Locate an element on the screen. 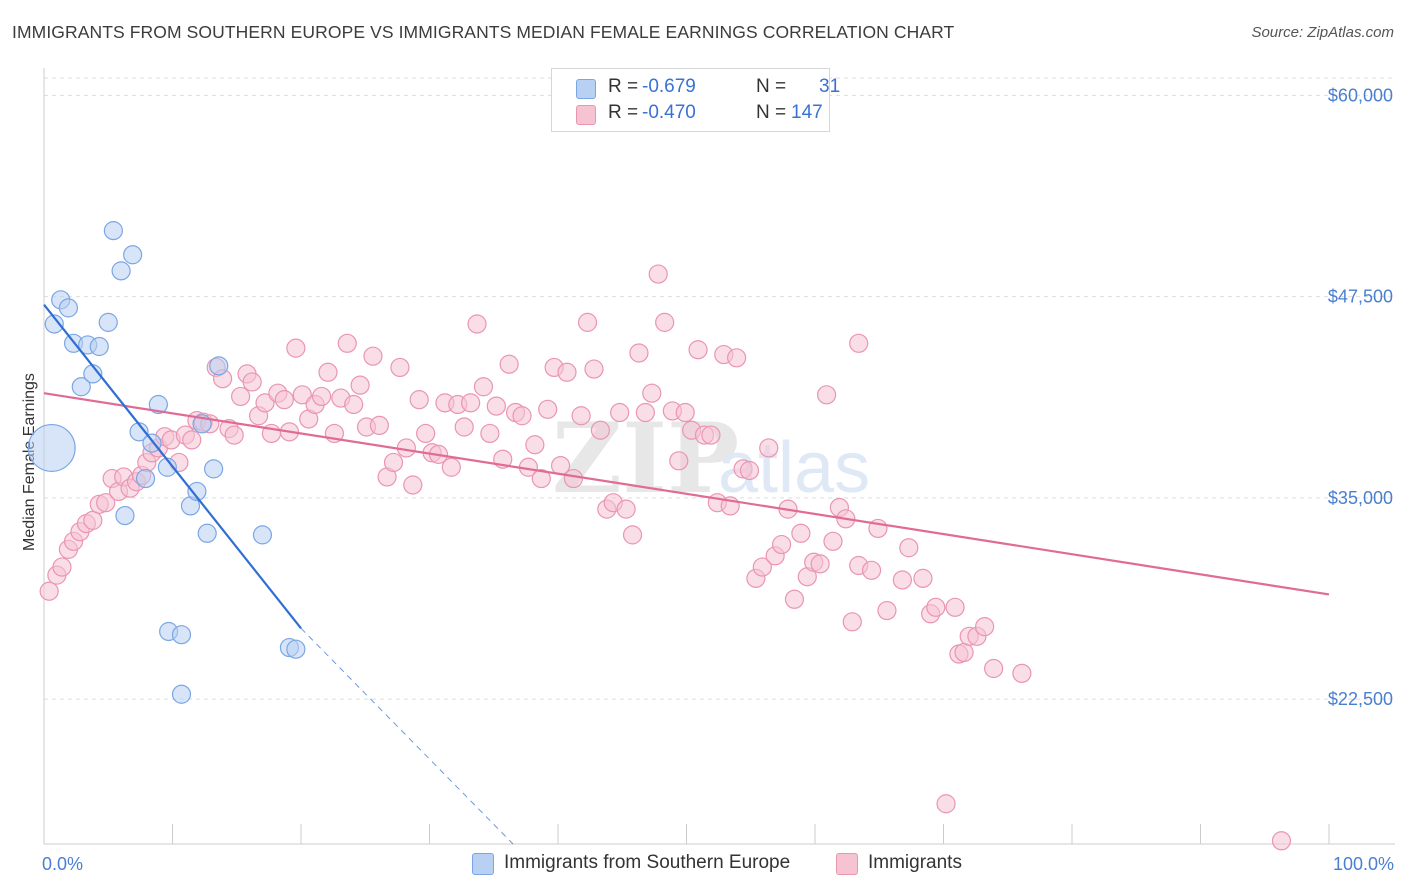 This screenshot has height=892, width=1406. x-tick-label: 100.0% is located at coordinates (1363, 864).